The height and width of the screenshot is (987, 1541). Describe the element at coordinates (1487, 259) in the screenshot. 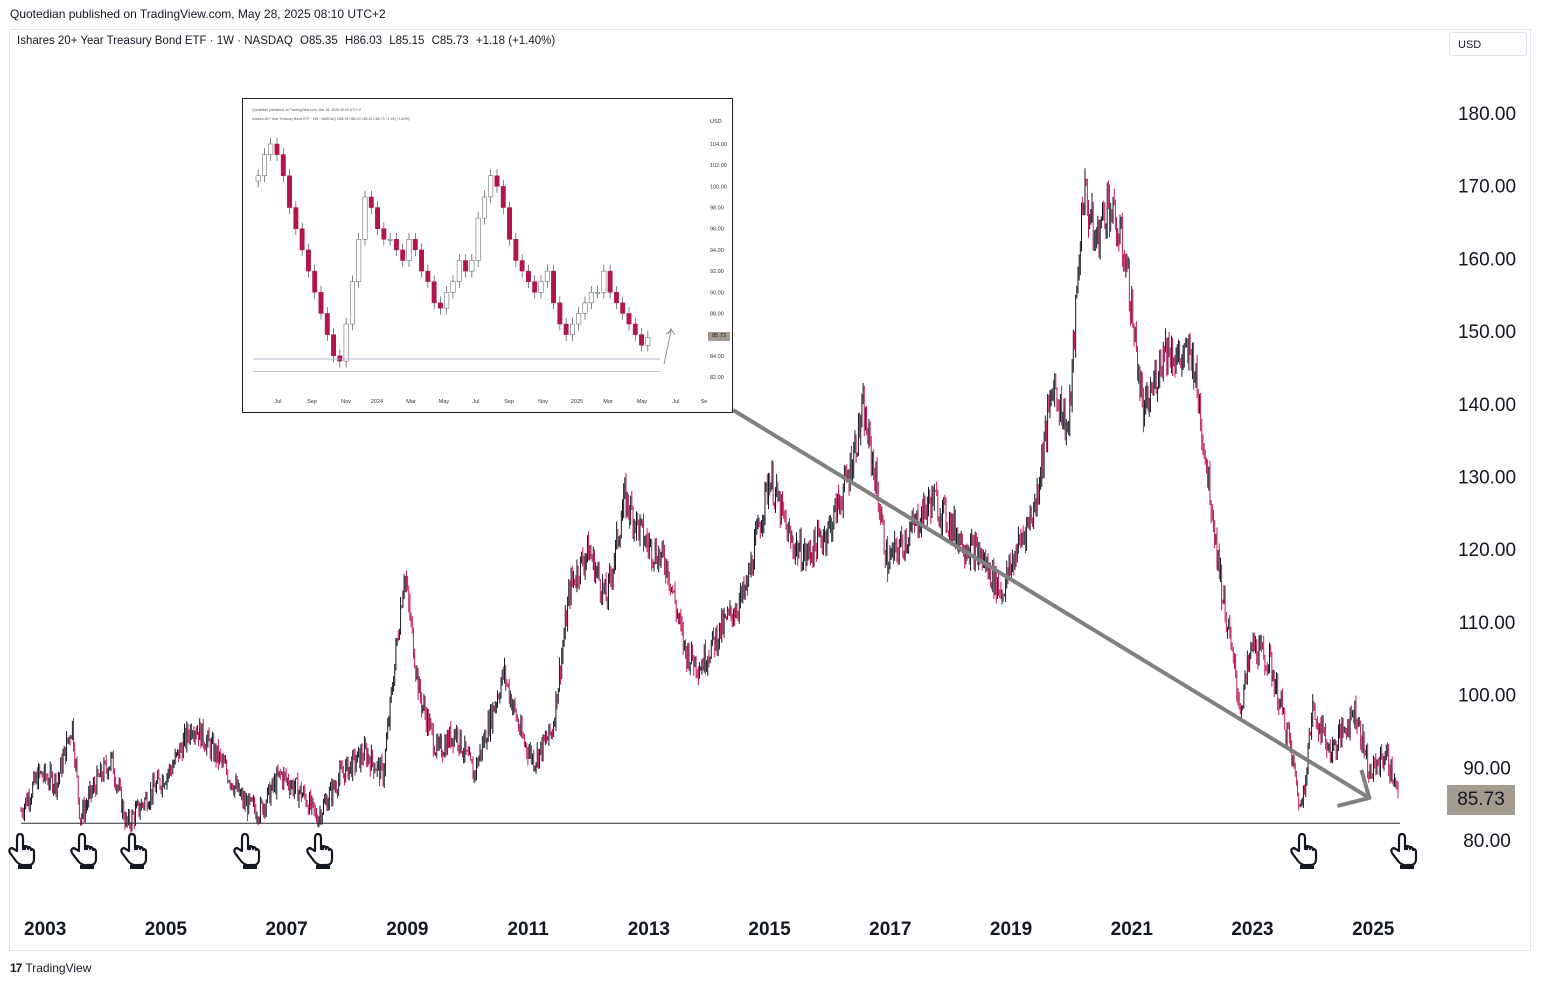

I see `price-axis-label: 160.00` at that location.